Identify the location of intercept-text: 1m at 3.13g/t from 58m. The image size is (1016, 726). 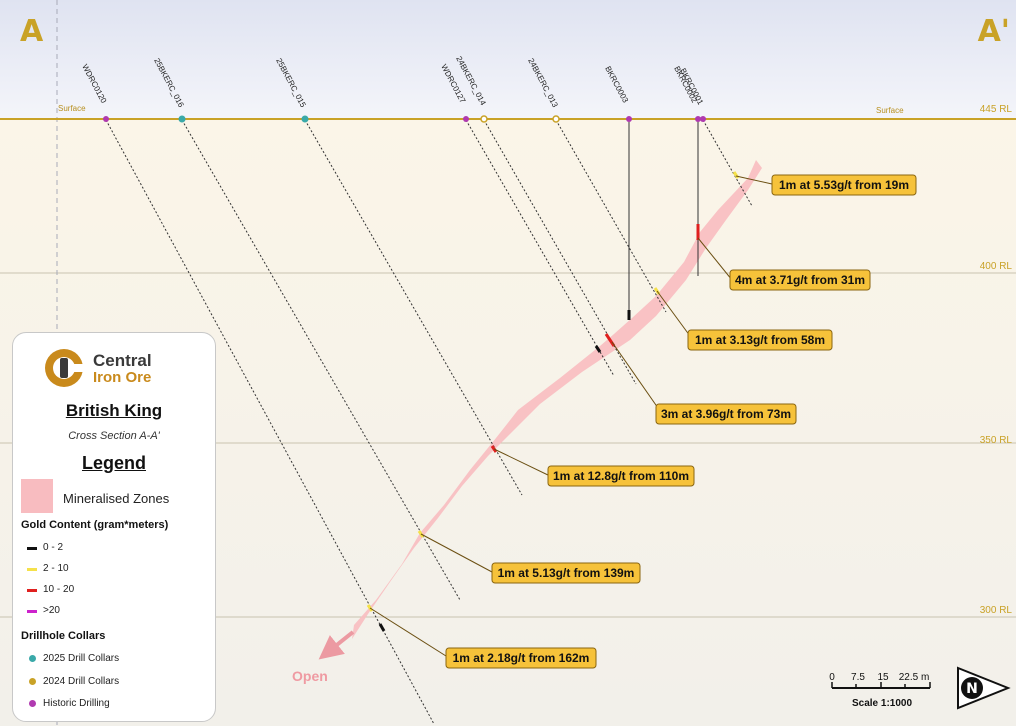
(760, 340).